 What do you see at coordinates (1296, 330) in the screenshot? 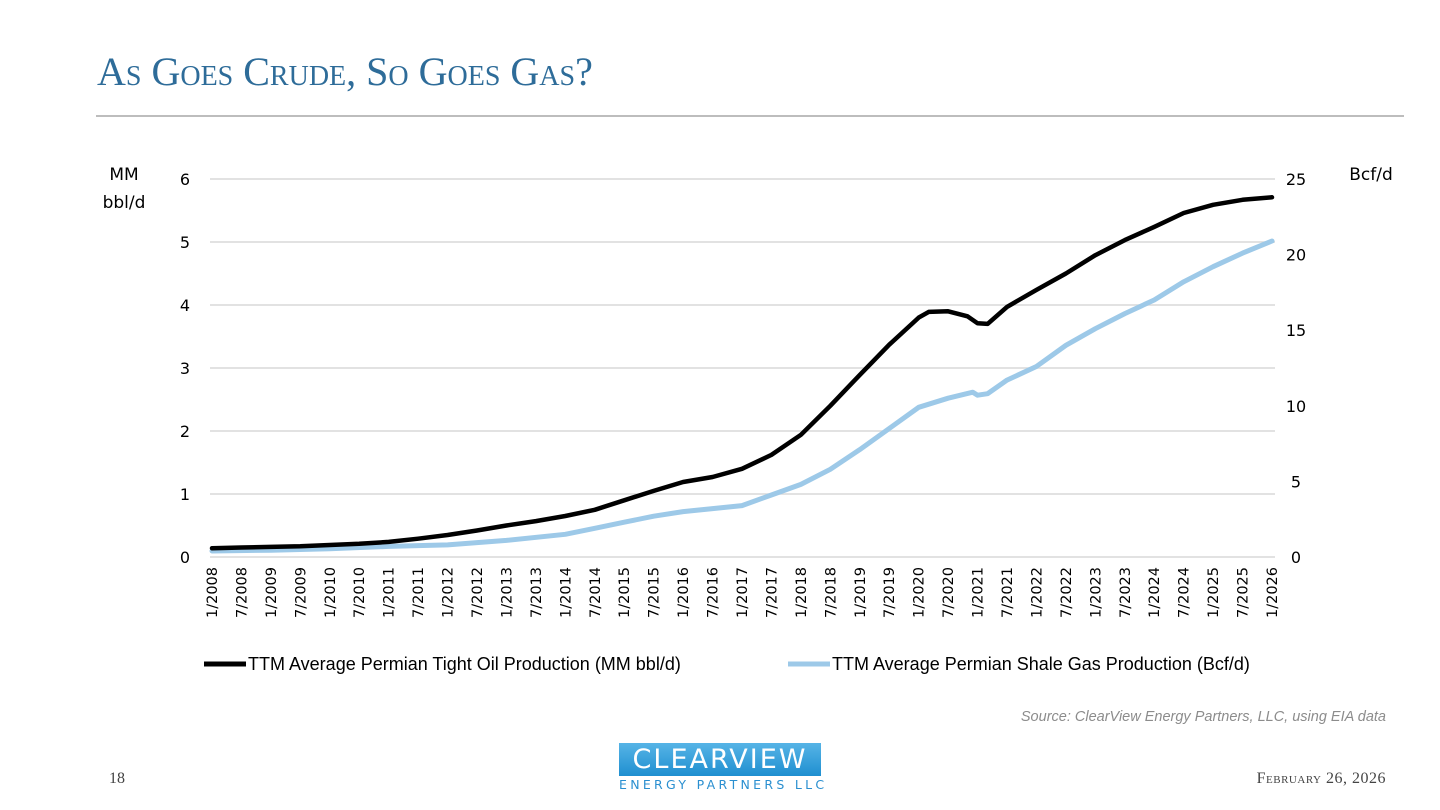
I see `y2-tick-label: 15` at bounding box center [1296, 330].